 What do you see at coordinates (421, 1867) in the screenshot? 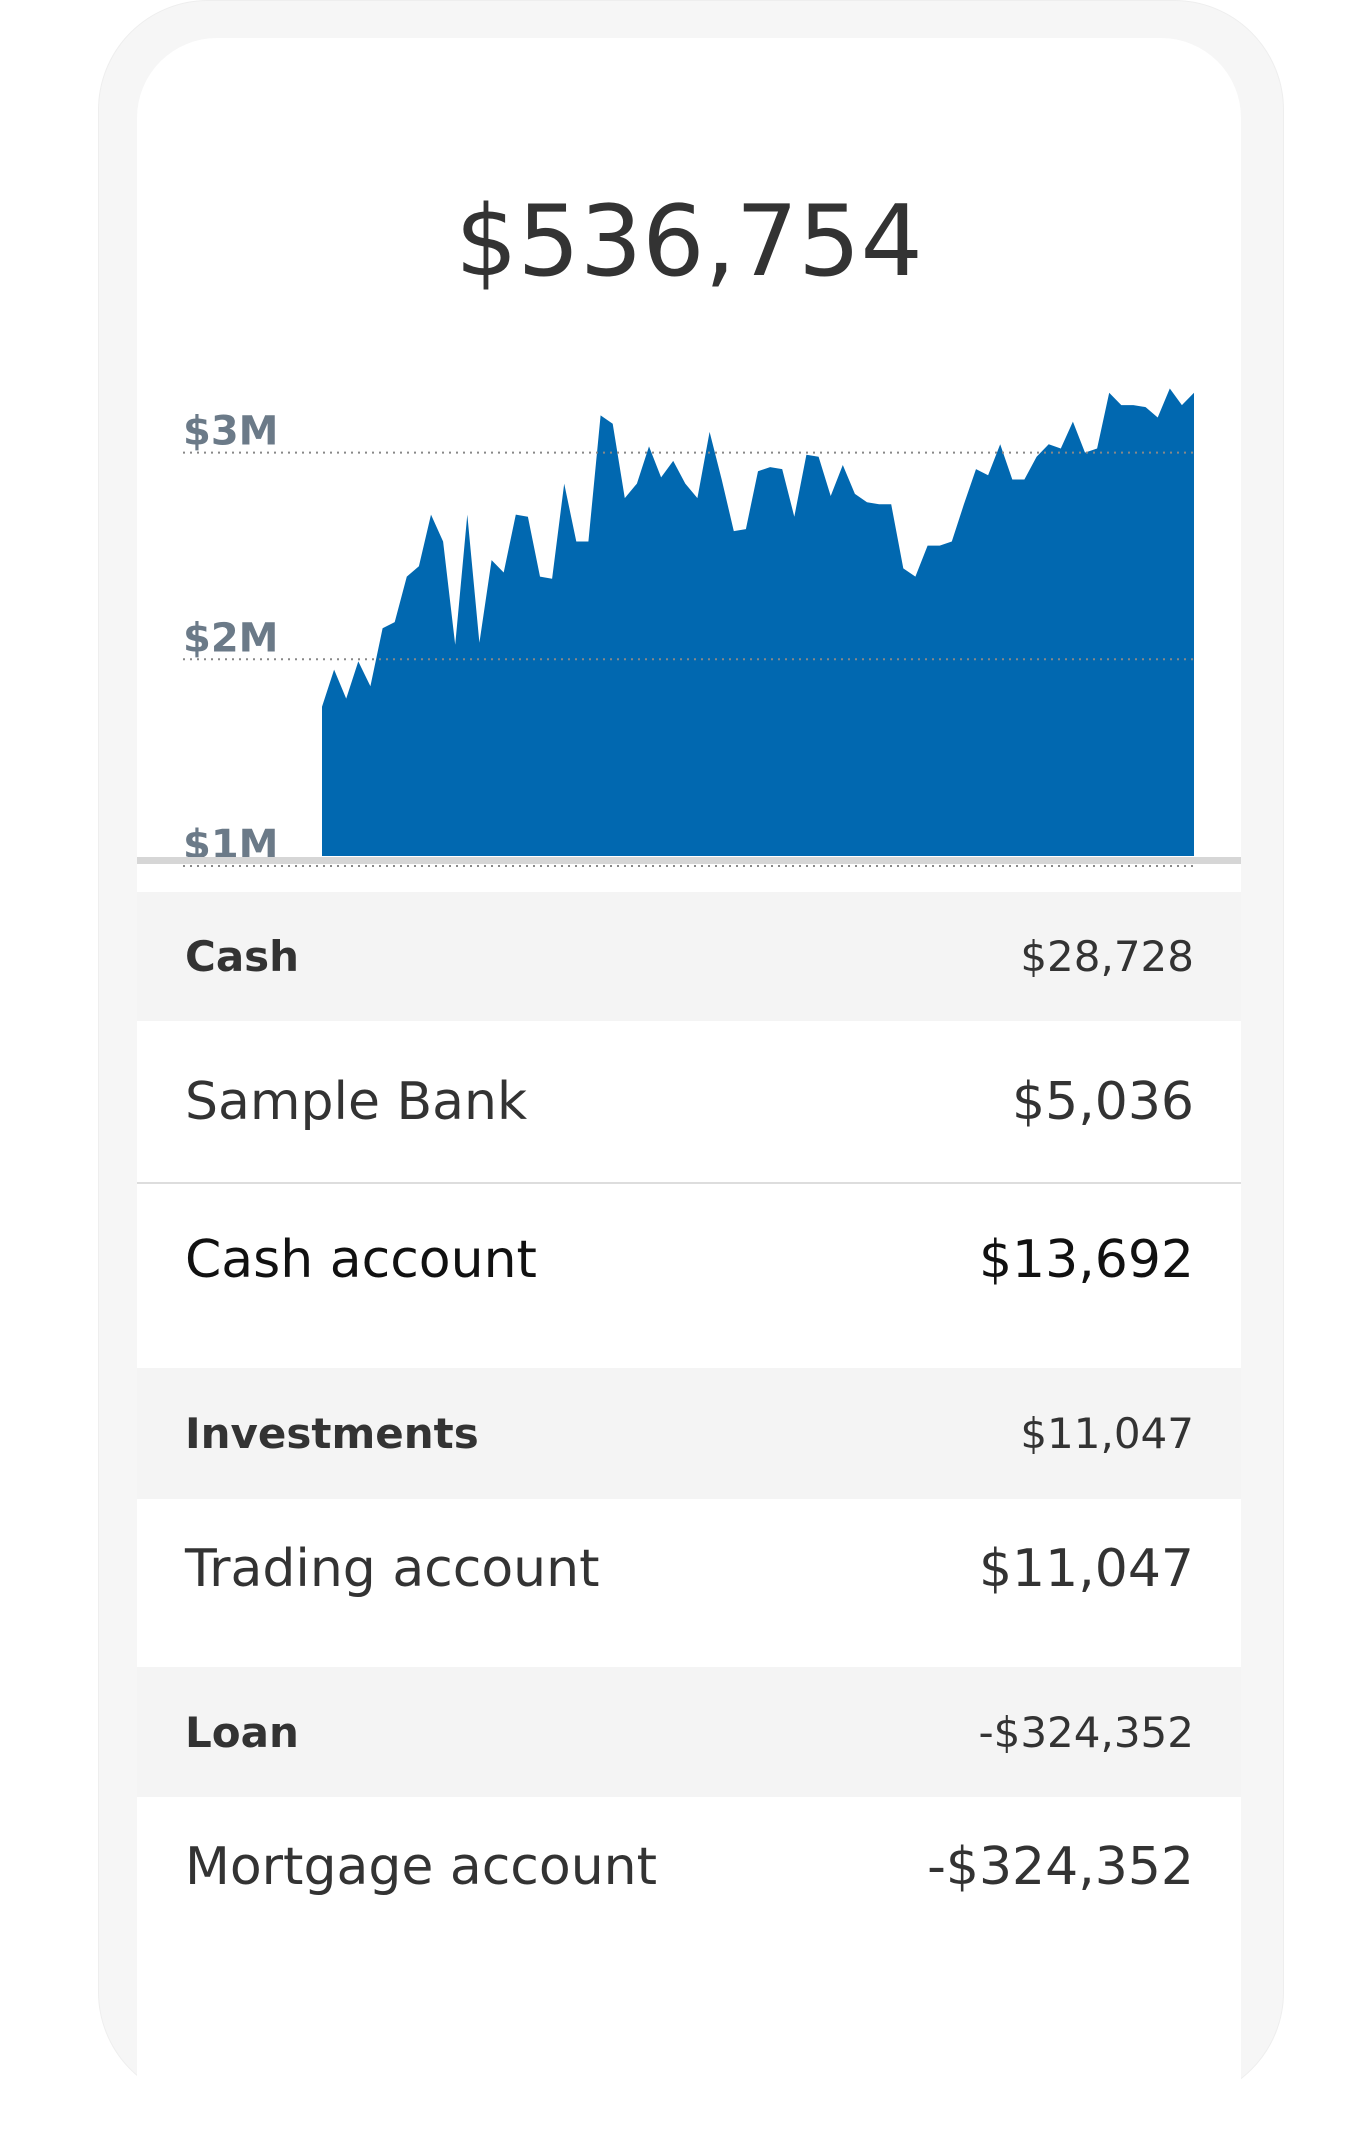
I see `account-name: Mortgage account` at bounding box center [421, 1867].